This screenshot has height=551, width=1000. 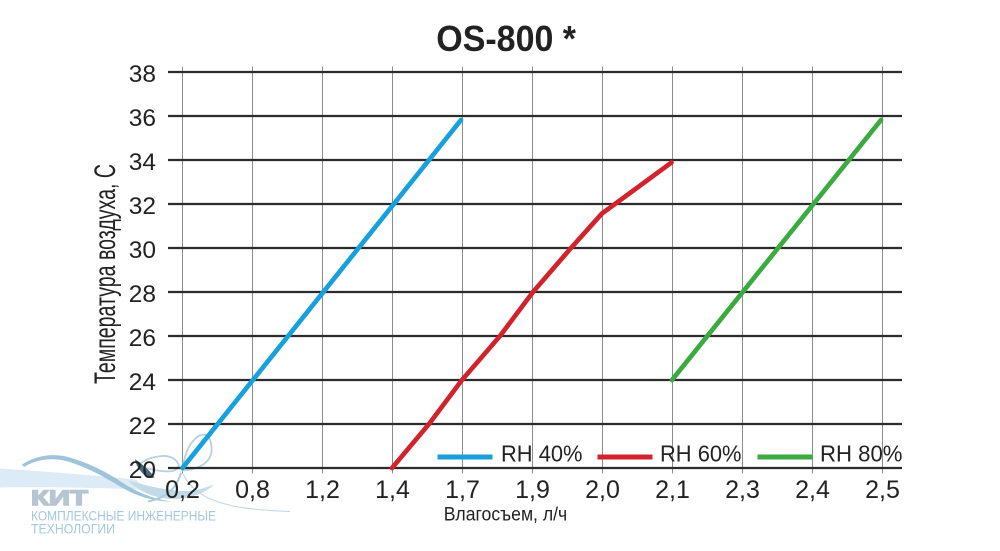 What do you see at coordinates (882, 490) in the screenshot?
I see `svg-text: 2,5` at bounding box center [882, 490].